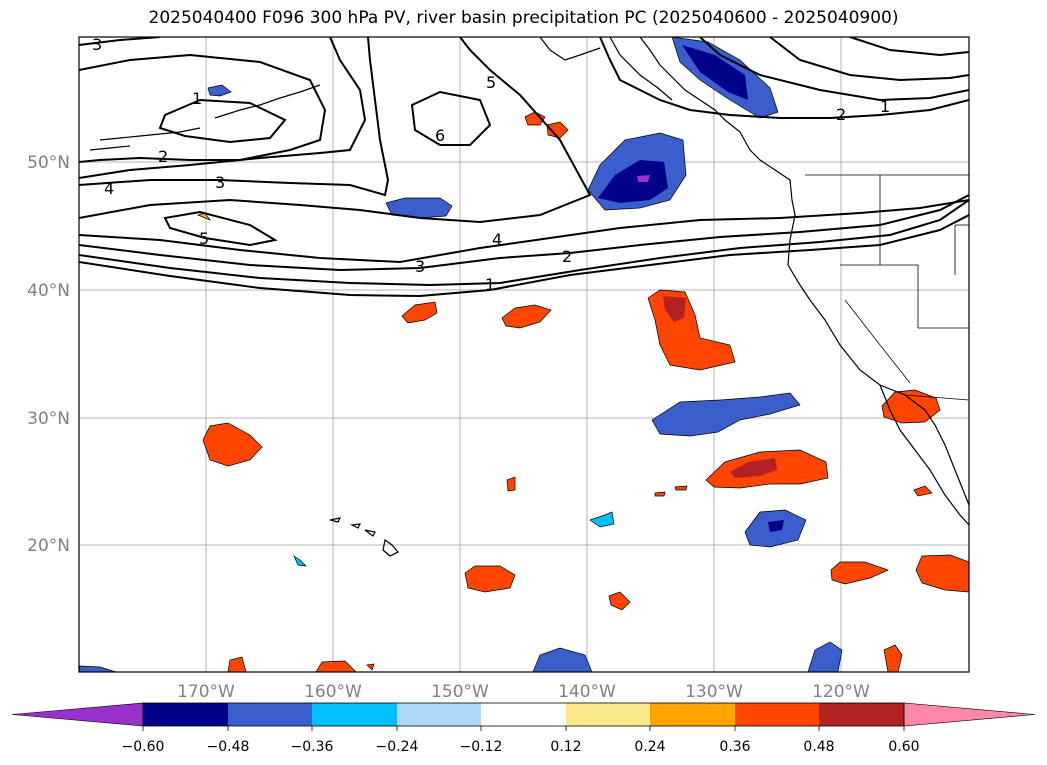 This screenshot has height=765, width=1047. What do you see at coordinates (440, 135) in the screenshot?
I see `contour-label: 6` at bounding box center [440, 135].